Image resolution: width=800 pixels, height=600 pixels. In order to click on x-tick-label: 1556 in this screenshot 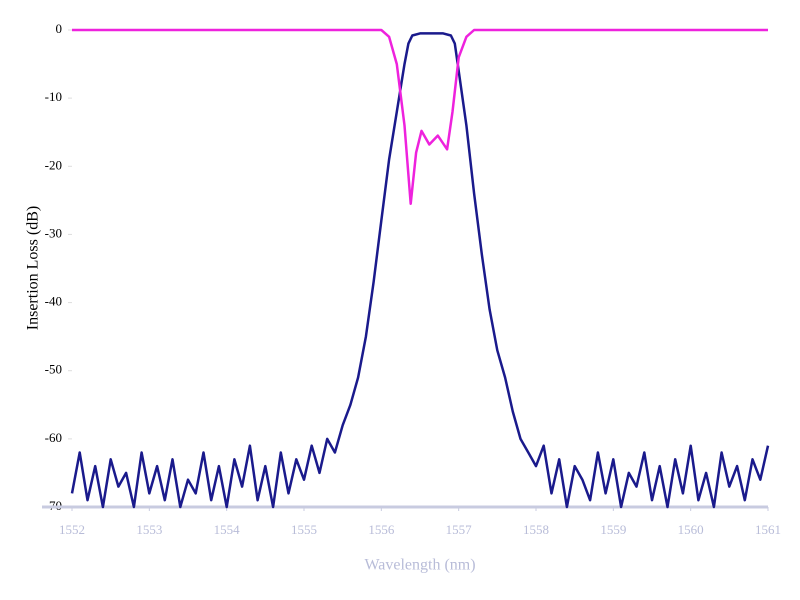, I will do `click(381, 529)`.